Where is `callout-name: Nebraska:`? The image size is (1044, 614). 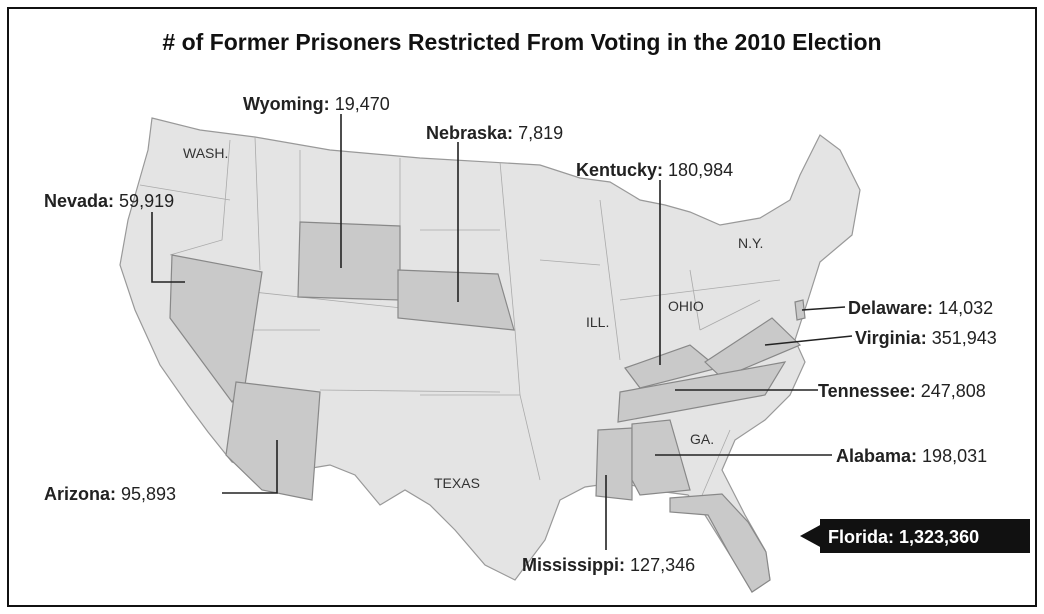 callout-name: Nebraska: is located at coordinates (469, 133).